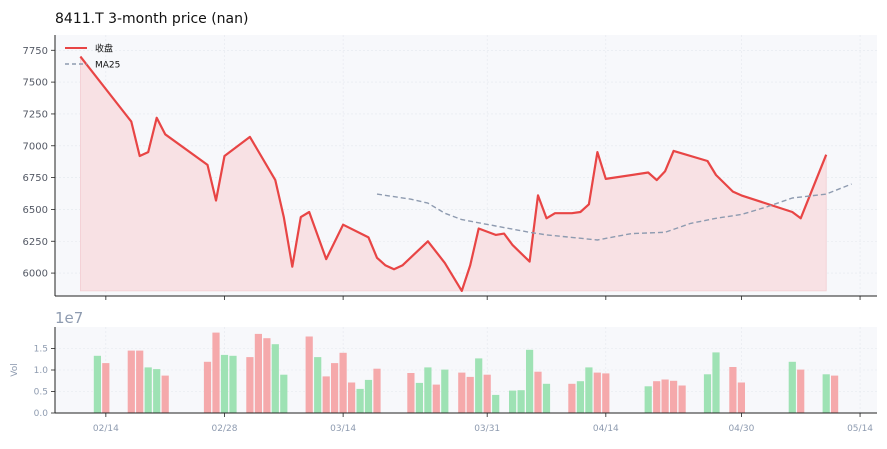 This screenshot has height=449, width=887. Describe the element at coordinates (41, 393) in the screenshot. I see `volume-y-tick-label: 0.5` at that location.